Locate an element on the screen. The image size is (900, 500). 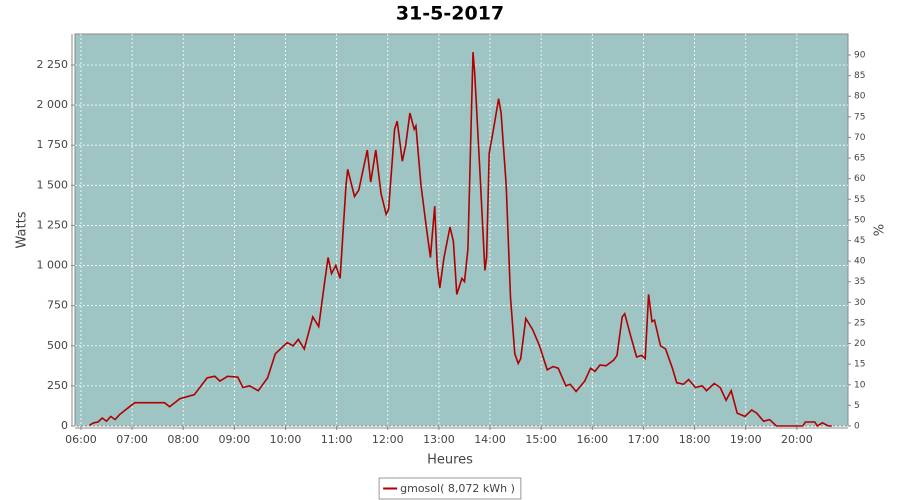
y2-tick-label: 85 is located at coordinates (859, 76).